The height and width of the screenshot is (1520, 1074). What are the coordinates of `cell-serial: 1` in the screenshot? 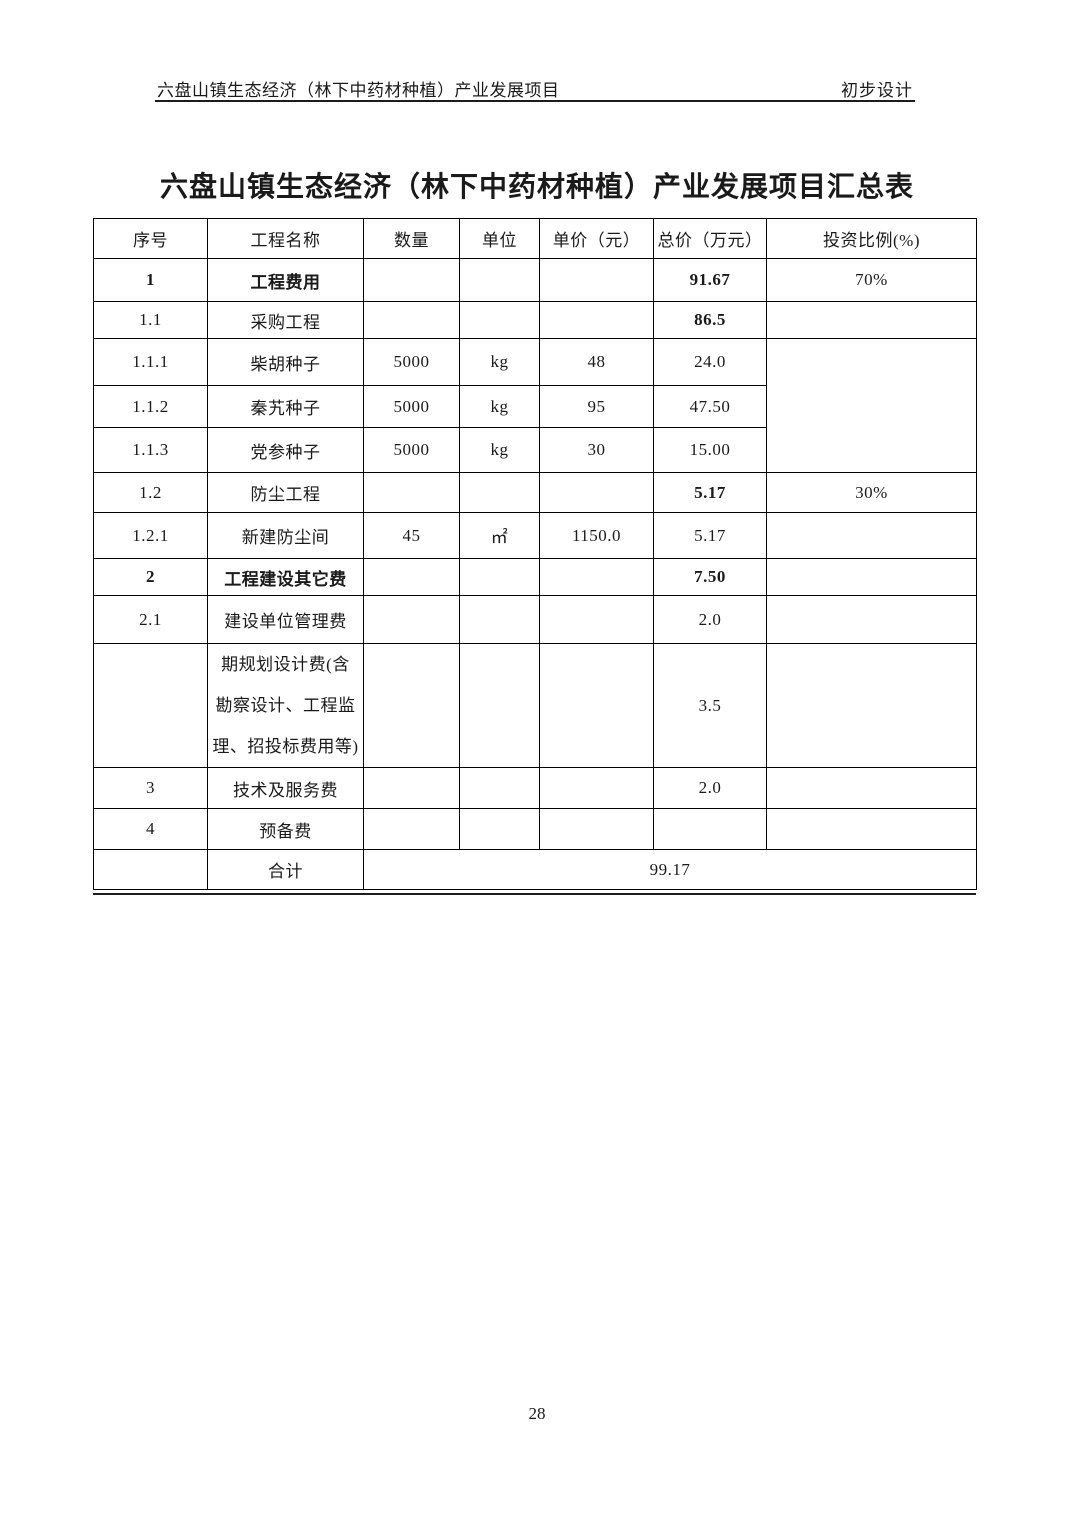 It's located at (150, 280).